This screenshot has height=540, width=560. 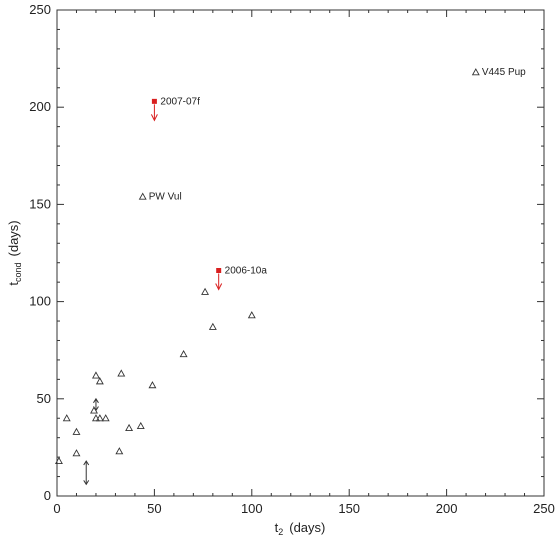 I want to click on point-annotation: V445 Pup, so click(x=504, y=72).